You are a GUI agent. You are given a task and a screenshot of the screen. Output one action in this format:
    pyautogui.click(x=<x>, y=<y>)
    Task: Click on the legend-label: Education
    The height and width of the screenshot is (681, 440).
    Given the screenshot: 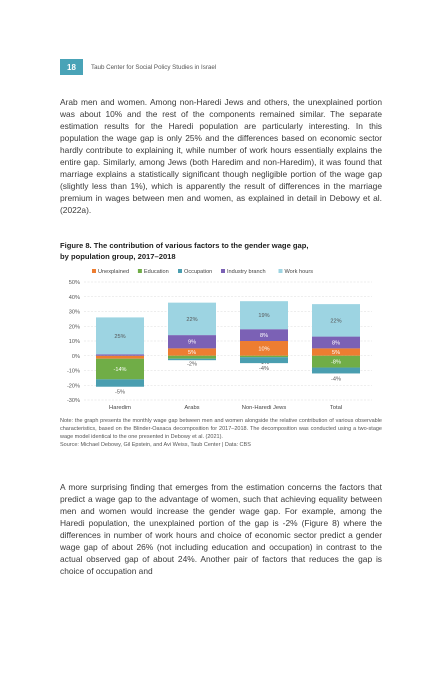 What is the action you would take?
    pyautogui.click(x=156, y=272)
    